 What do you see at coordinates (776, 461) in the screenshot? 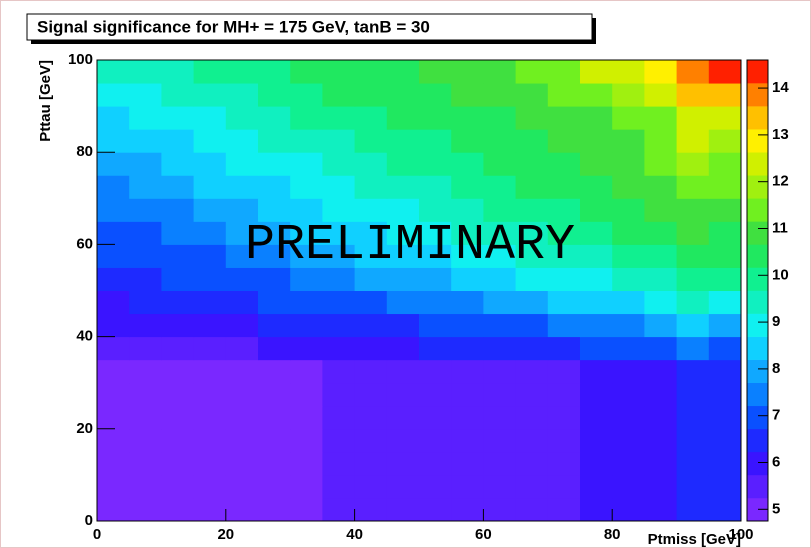
I see `z-tick-label: 6` at bounding box center [776, 461].